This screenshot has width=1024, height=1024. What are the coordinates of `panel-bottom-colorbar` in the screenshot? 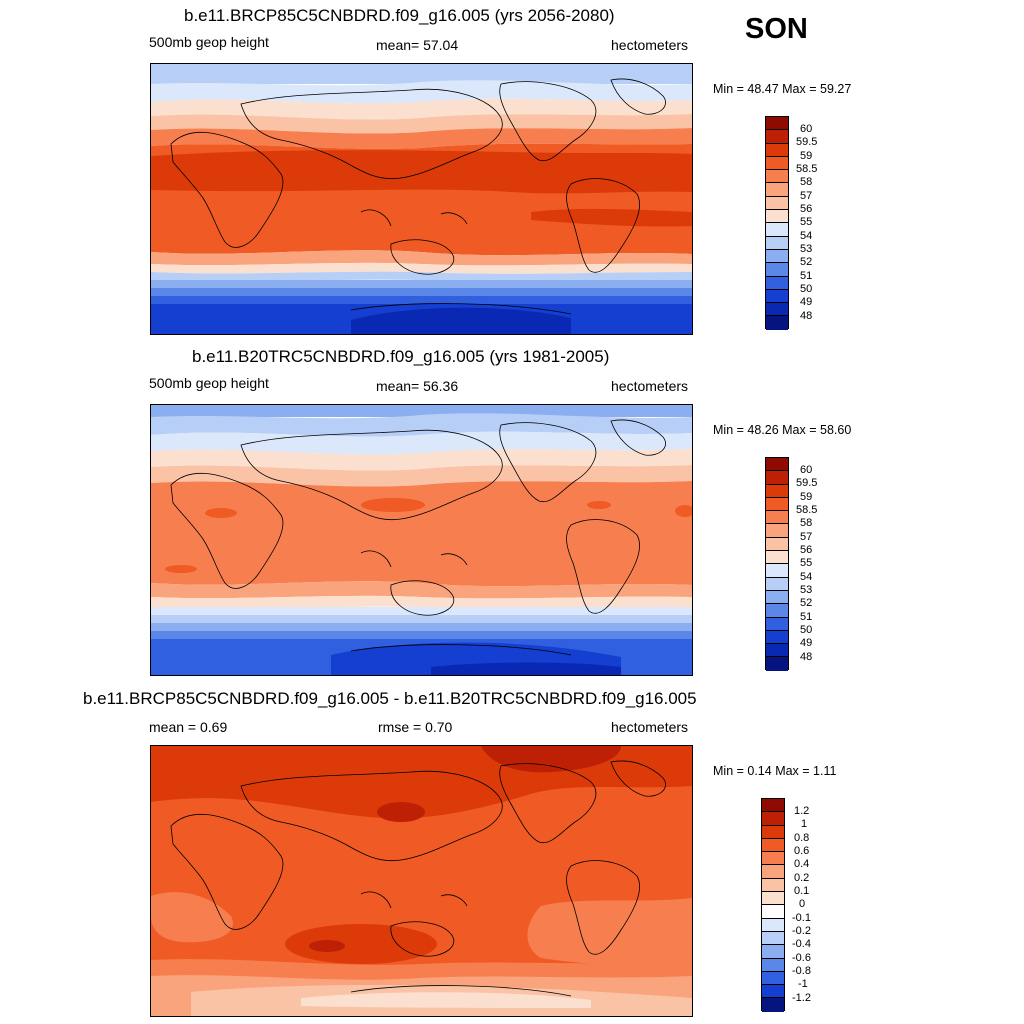 It's located at (773, 905).